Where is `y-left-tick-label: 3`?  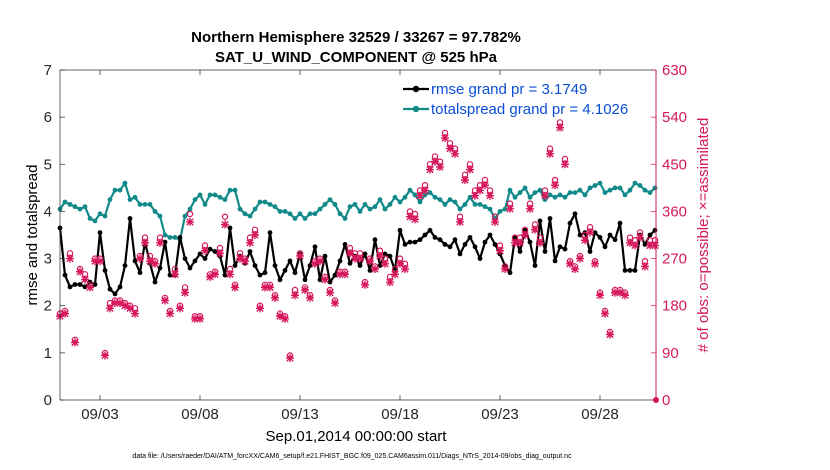
y-left-tick-label: 3 is located at coordinates (48, 259).